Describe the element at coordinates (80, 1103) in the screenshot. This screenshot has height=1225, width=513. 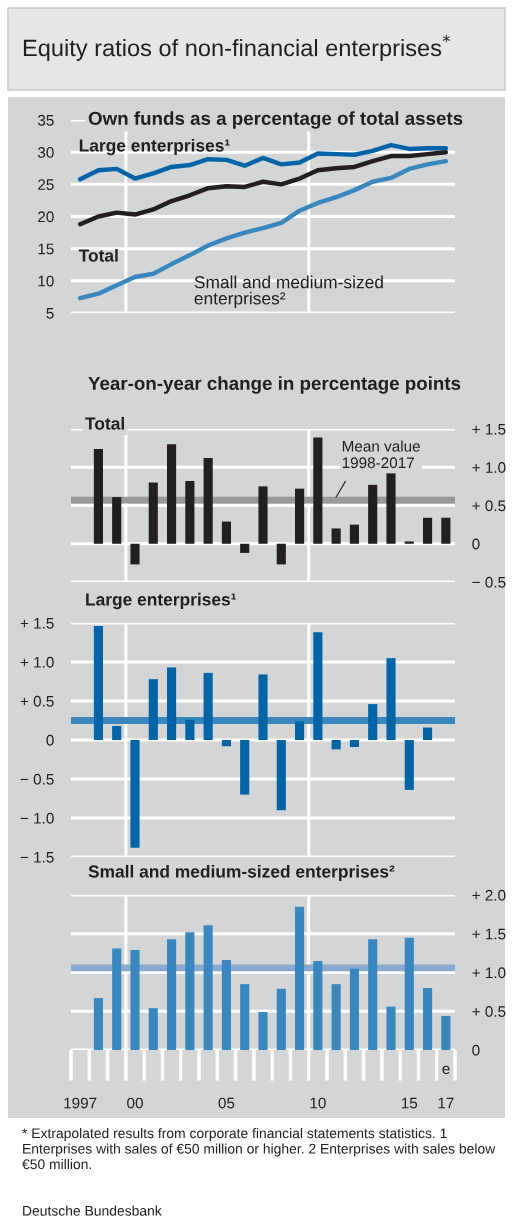
I see `x-tick-label: 1997` at that location.